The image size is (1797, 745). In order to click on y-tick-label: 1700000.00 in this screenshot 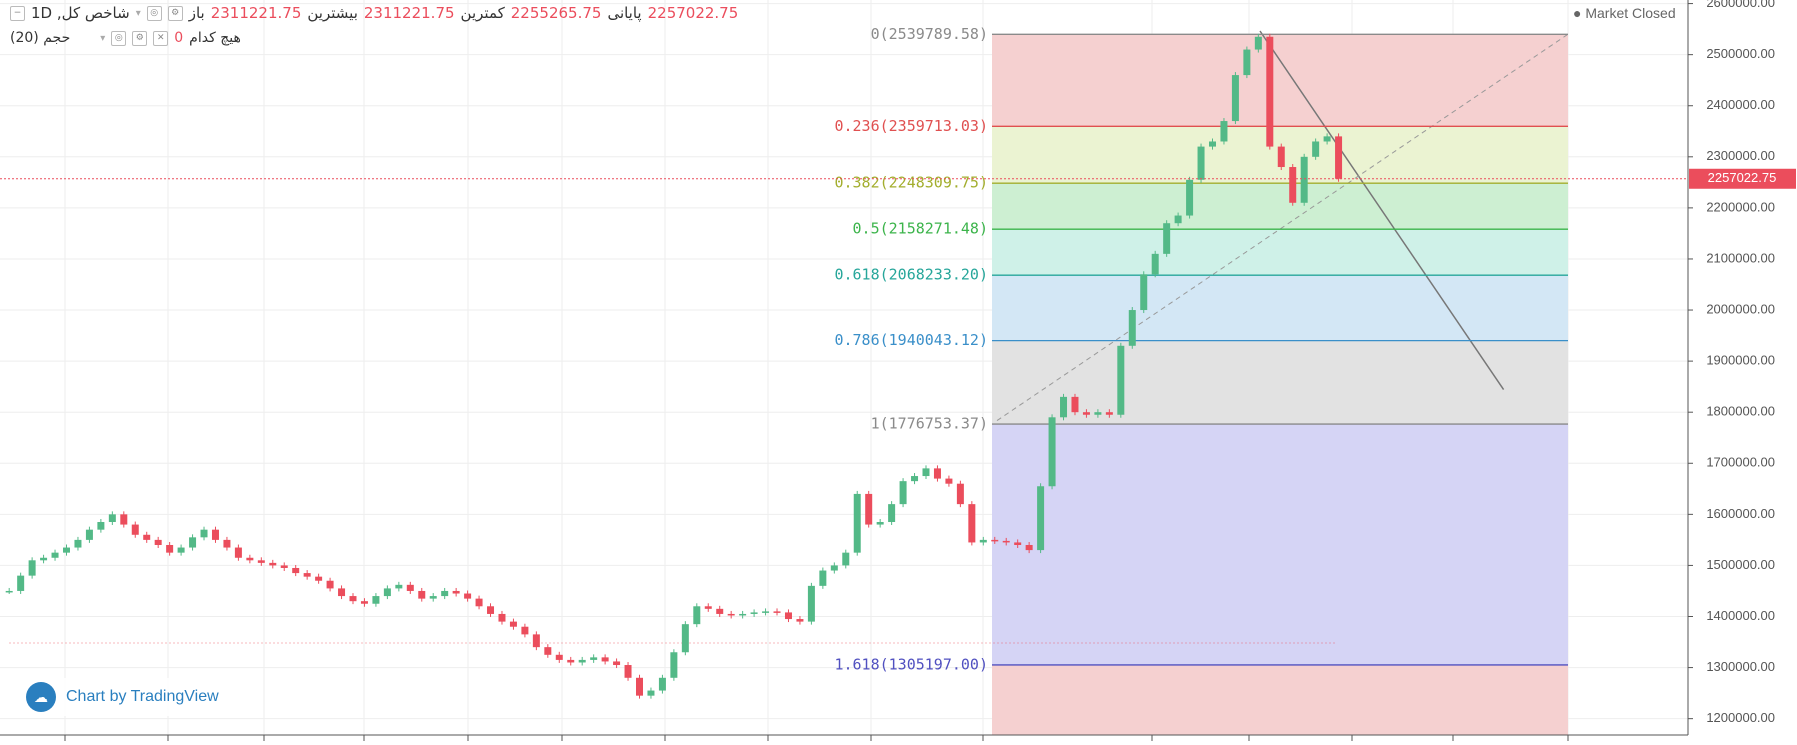, I will do `click(1740, 462)`.